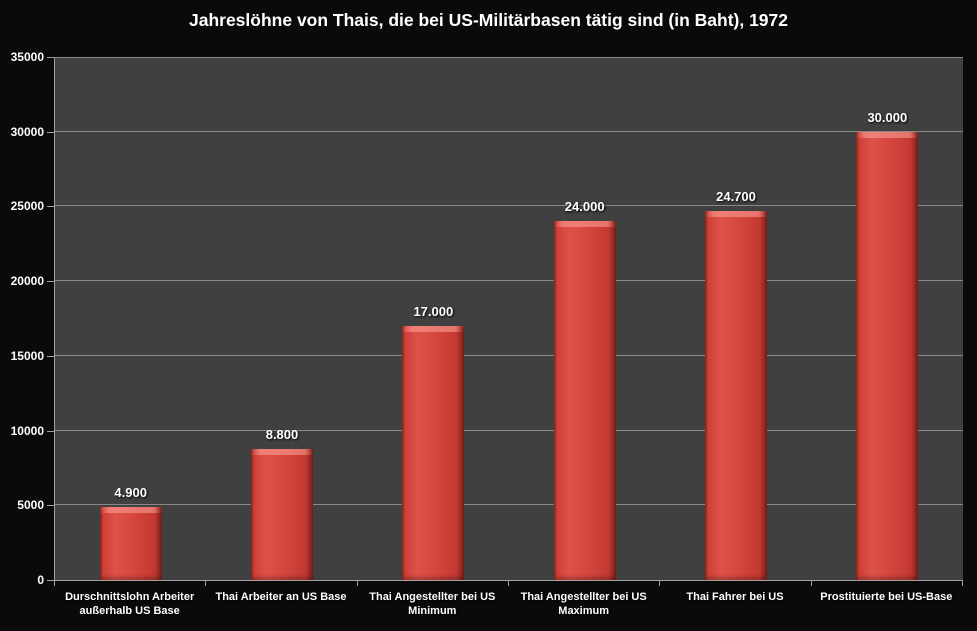 The width and height of the screenshot is (977, 631). What do you see at coordinates (282, 434) in the screenshot?
I see `bar-value-label: 8.800` at bounding box center [282, 434].